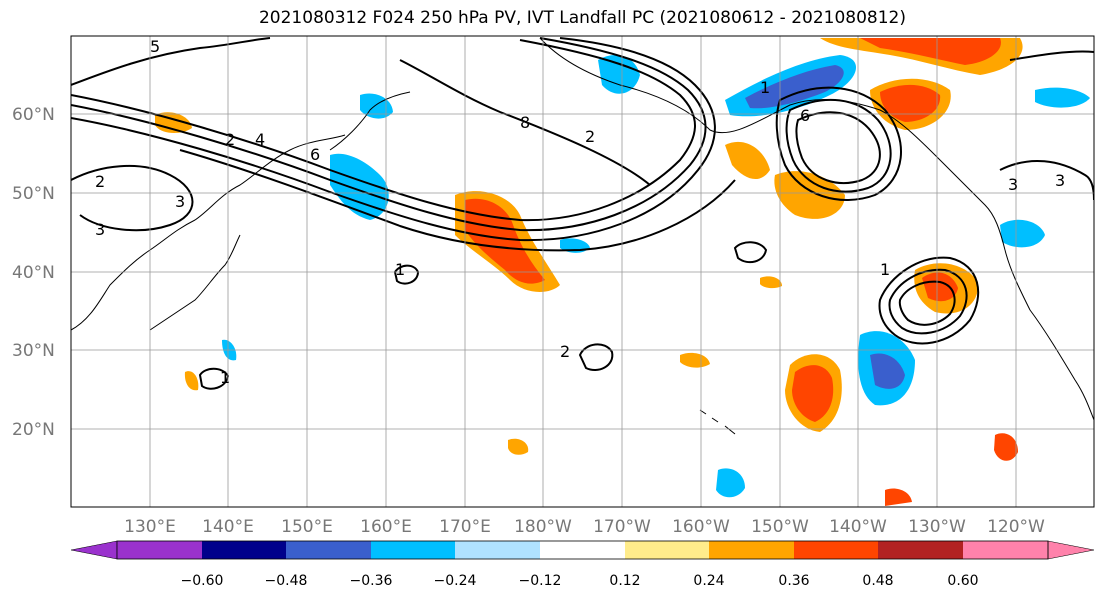 This screenshot has height=601, width=1105. What do you see at coordinates (33, 430) in the screenshot?
I see `lat-label: 20°N` at bounding box center [33, 430].